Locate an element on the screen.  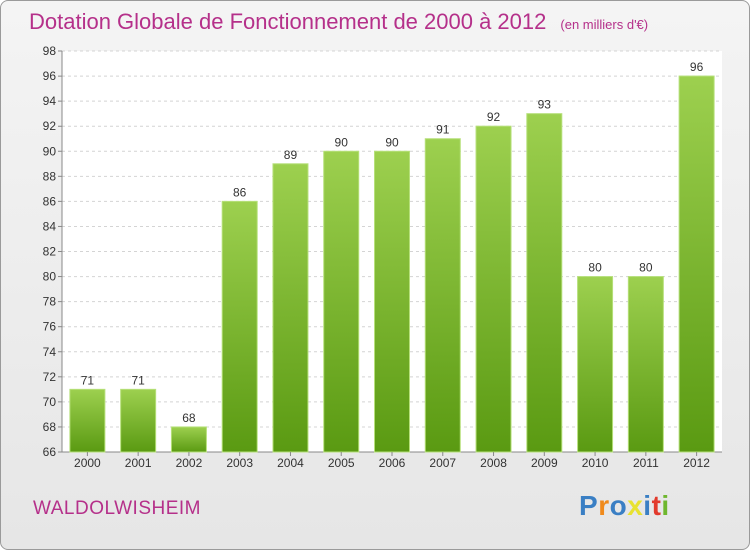
y-tick-label: 84 is located at coordinates (50, 226).